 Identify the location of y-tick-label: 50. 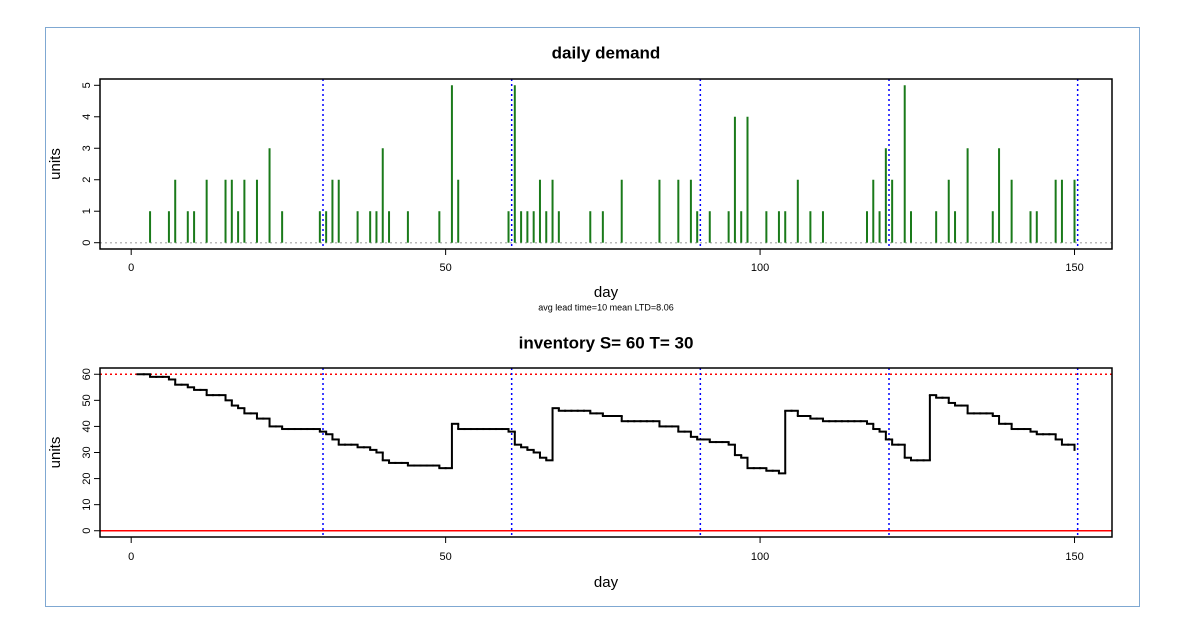
(87, 400).